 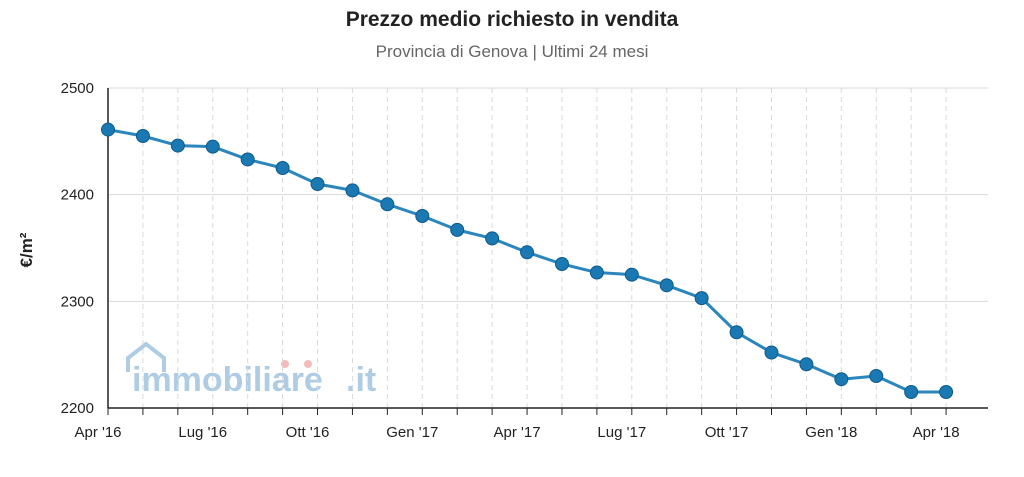 What do you see at coordinates (621, 432) in the screenshot?
I see `x-tick-label: Lug '17` at bounding box center [621, 432].